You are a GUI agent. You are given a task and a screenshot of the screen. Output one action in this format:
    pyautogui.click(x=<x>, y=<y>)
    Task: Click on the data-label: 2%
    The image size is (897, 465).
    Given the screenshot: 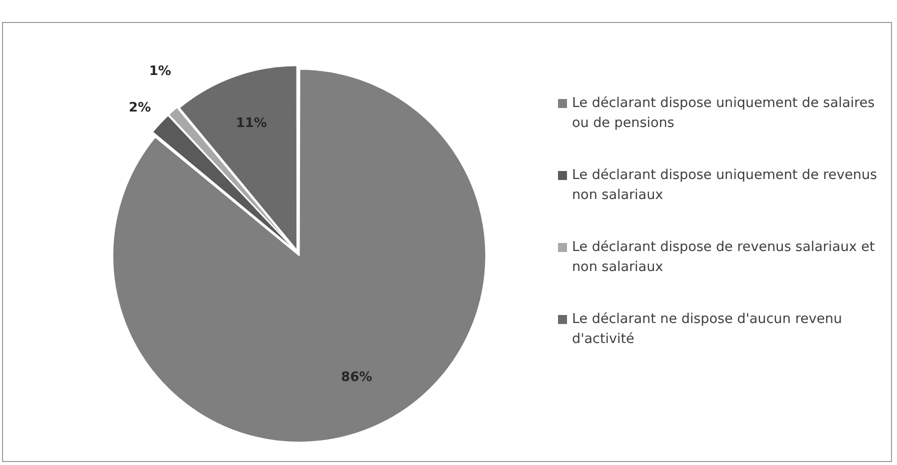 What is the action you would take?
    pyautogui.click(x=139, y=108)
    